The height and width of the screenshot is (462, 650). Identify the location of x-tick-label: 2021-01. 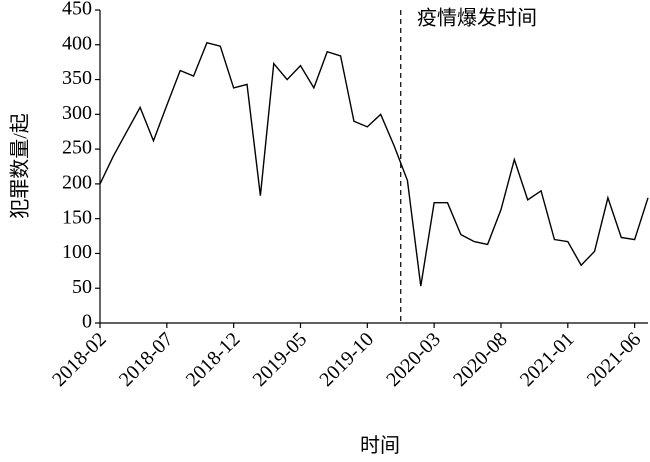
(547, 359).